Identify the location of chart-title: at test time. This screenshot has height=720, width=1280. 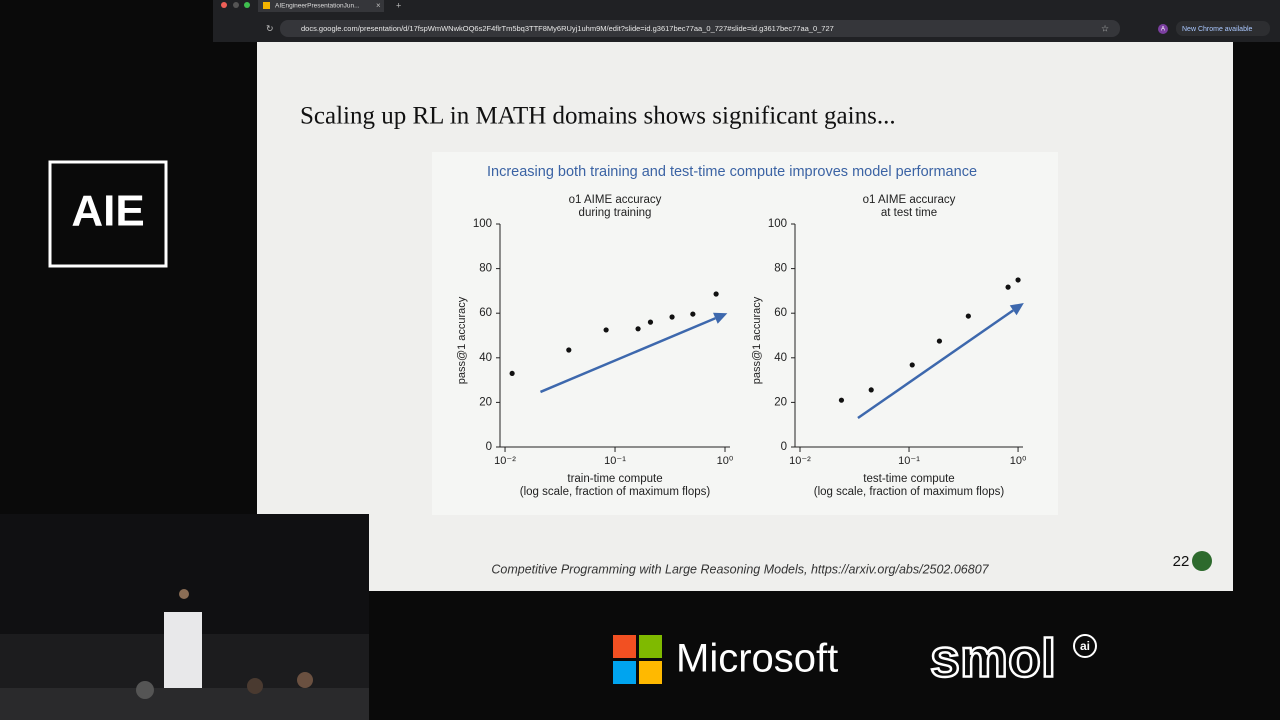
(909, 213).